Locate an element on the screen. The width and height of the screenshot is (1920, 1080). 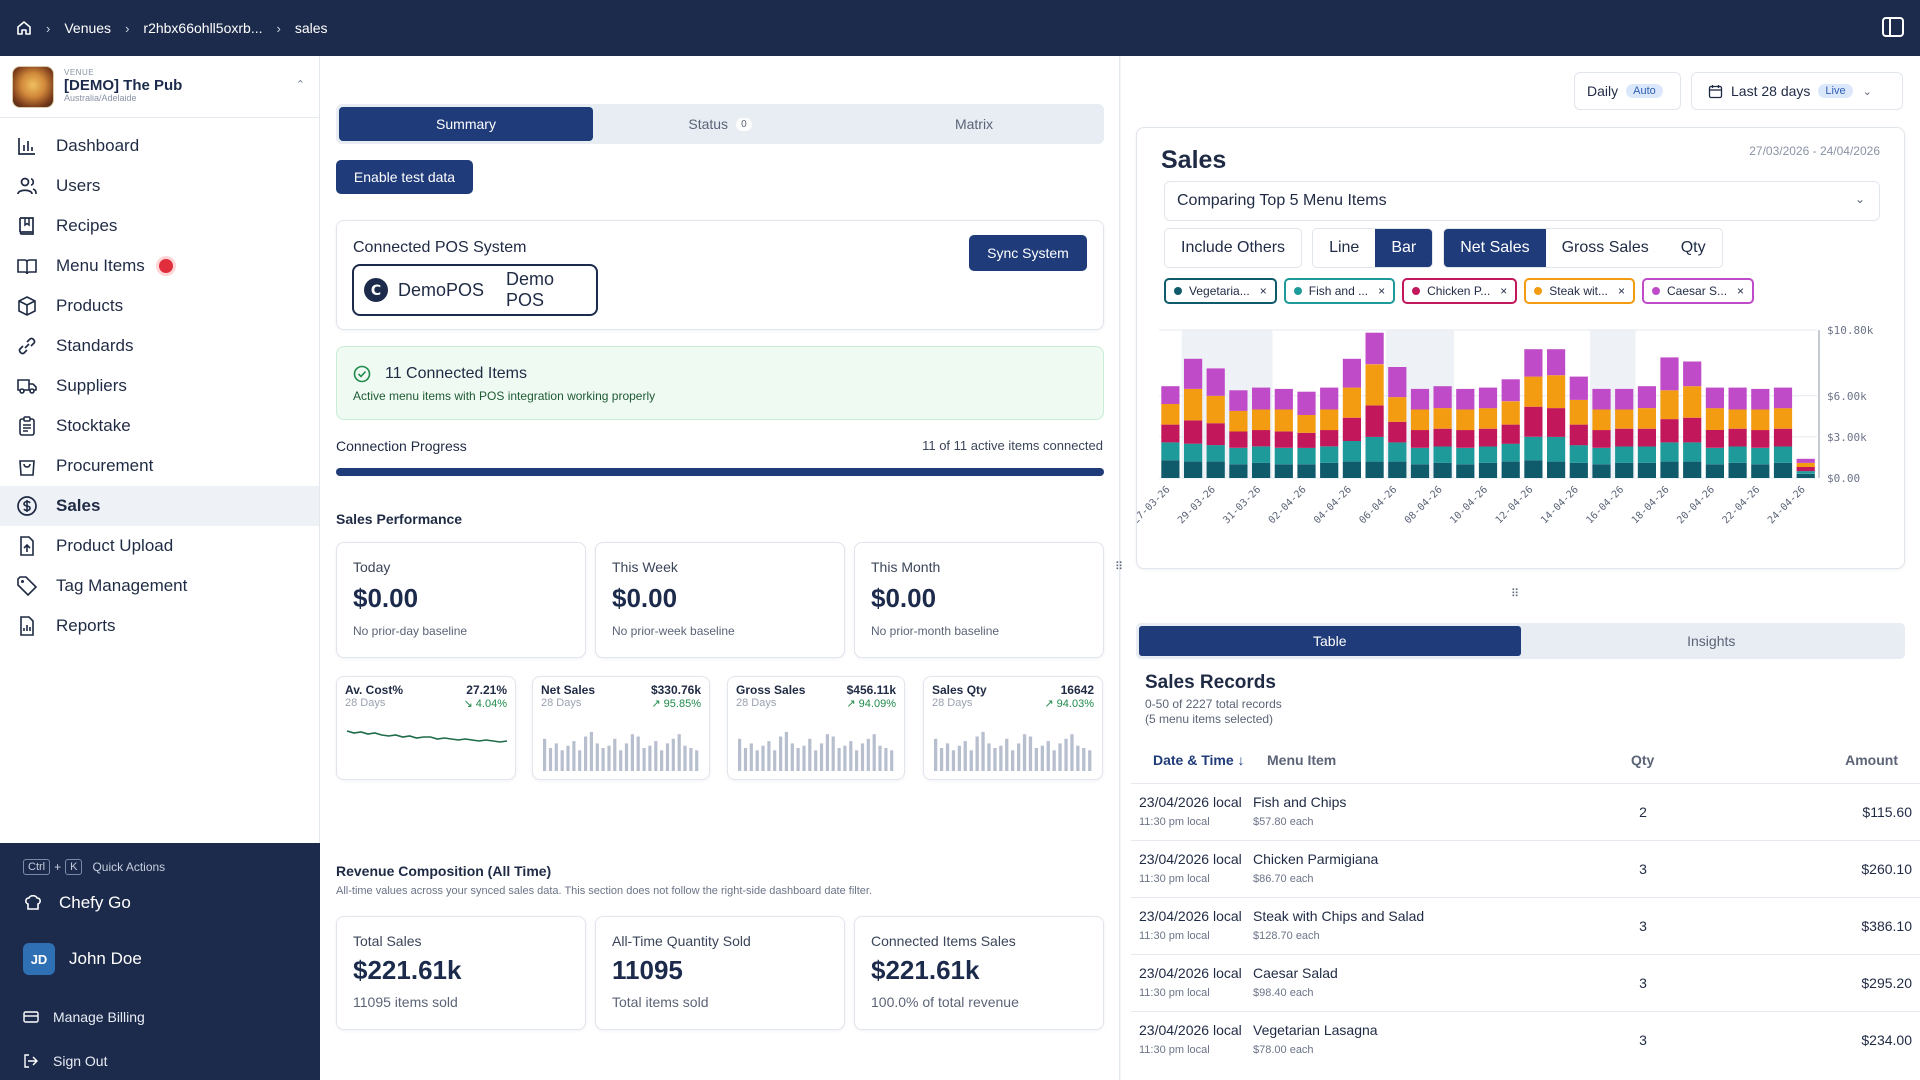
bar-type-button: Bar is located at coordinates (1404, 248).